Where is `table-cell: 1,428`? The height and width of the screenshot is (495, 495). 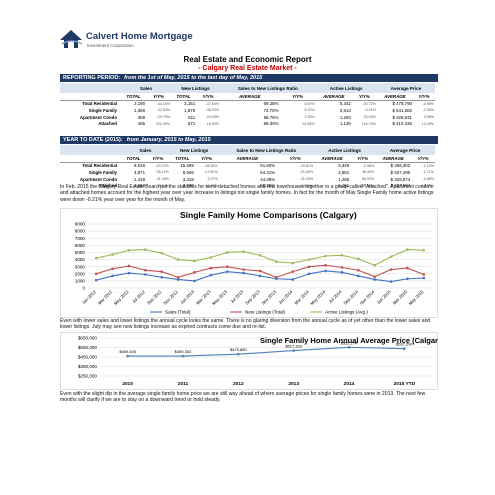 table-cell: 1,428 is located at coordinates (140, 179).